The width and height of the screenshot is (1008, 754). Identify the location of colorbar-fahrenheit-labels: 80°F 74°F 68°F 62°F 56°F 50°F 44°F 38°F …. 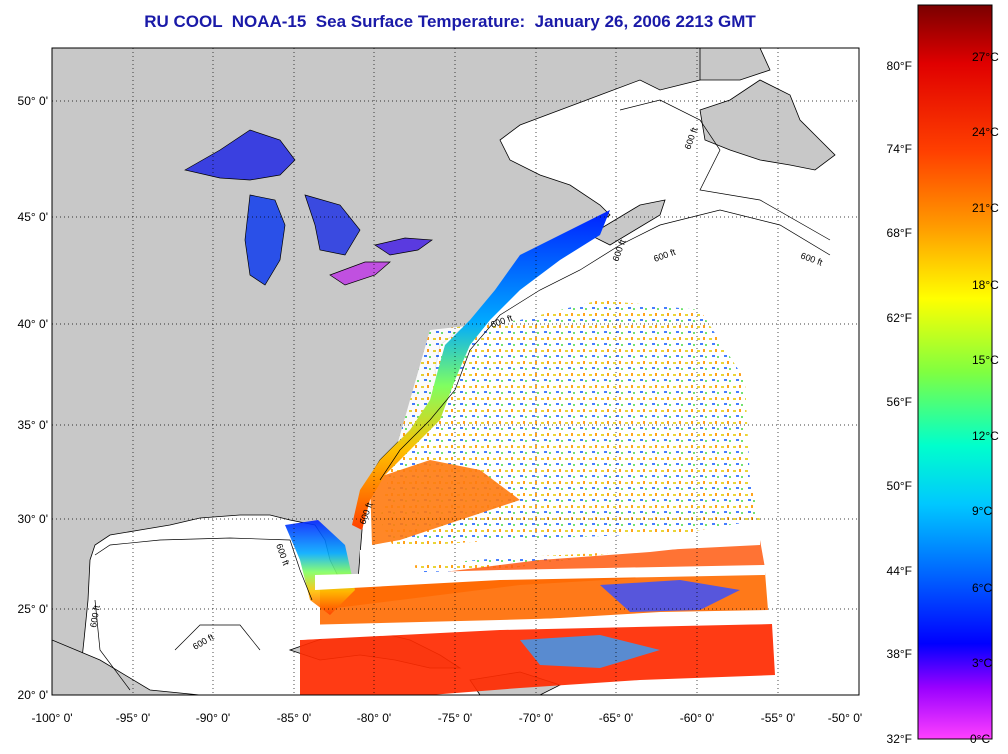
(899, 402).